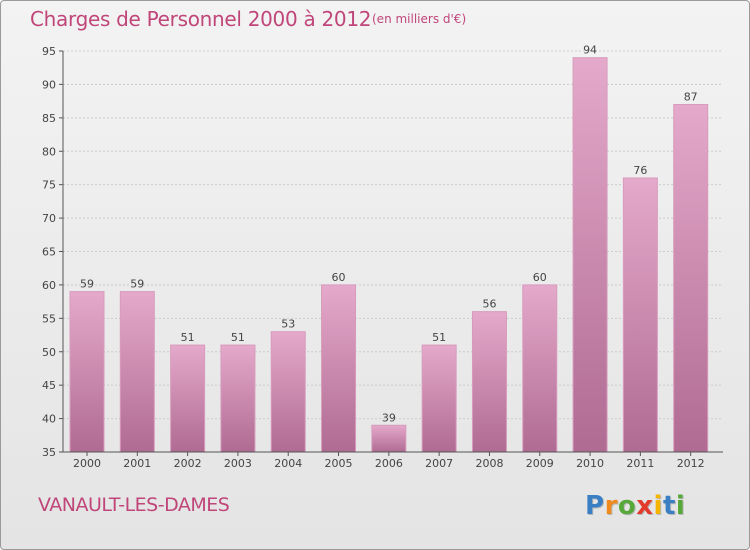  I want to click on y-tick-label: 40, so click(49, 419).